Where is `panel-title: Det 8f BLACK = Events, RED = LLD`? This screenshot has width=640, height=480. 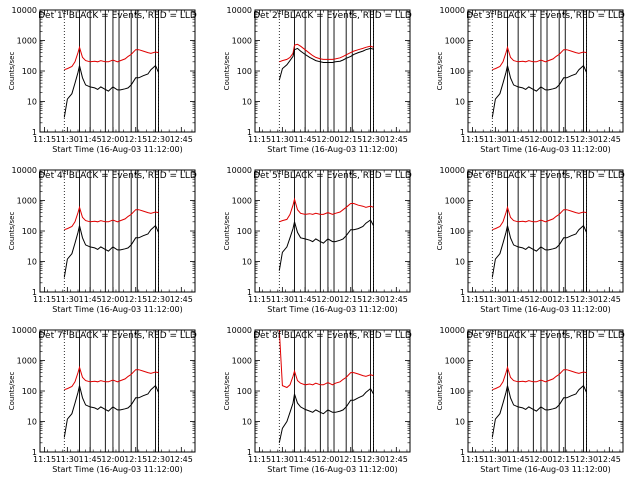 panel-title: Det 8f BLACK = Events, RED = LLD is located at coordinates (332, 336).